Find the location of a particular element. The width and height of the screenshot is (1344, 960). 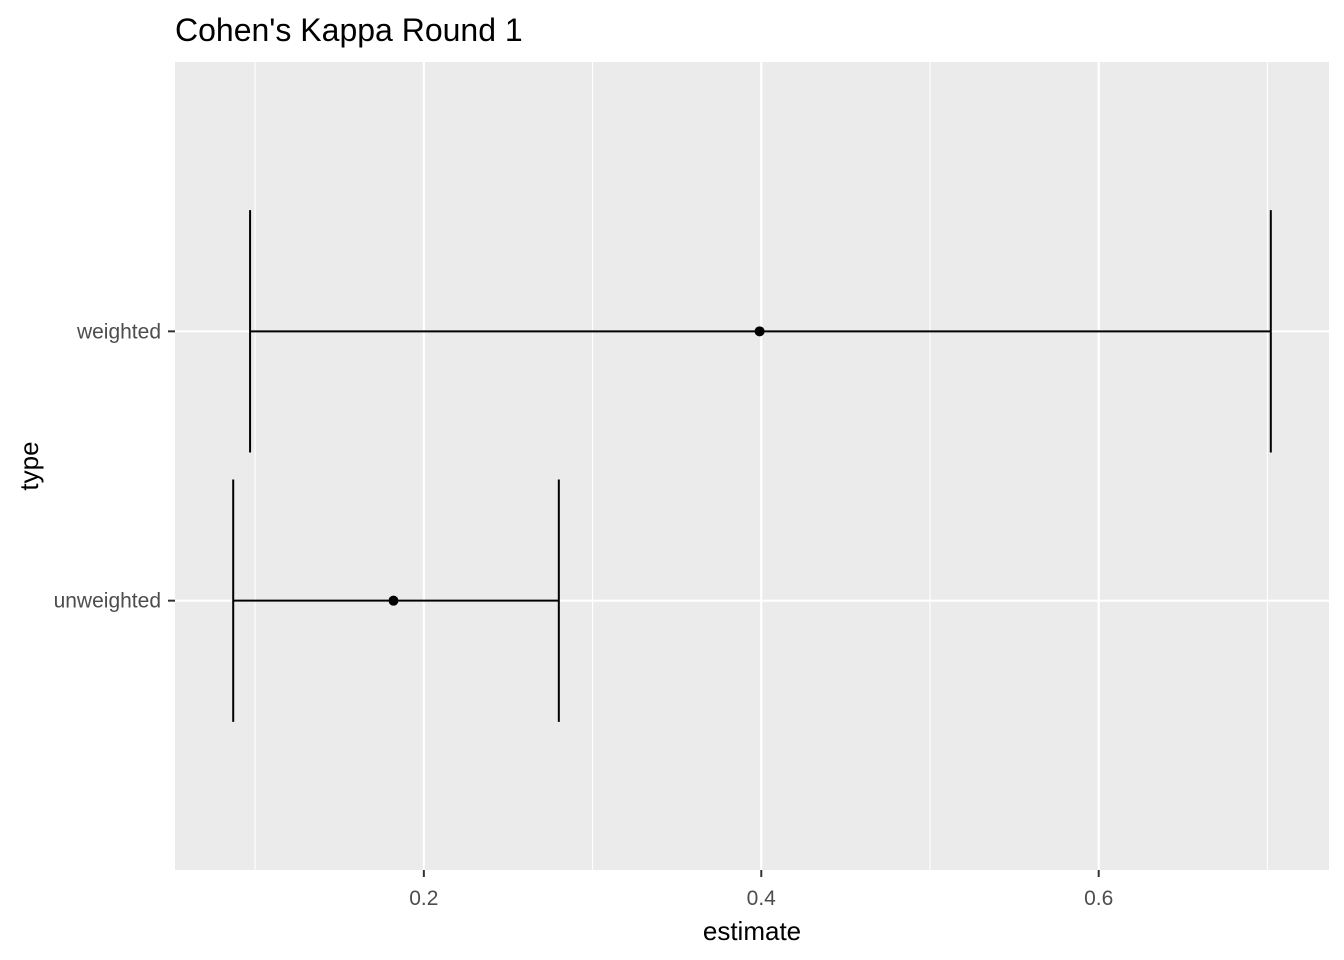

estimate-point-weighted is located at coordinates (759, 331).